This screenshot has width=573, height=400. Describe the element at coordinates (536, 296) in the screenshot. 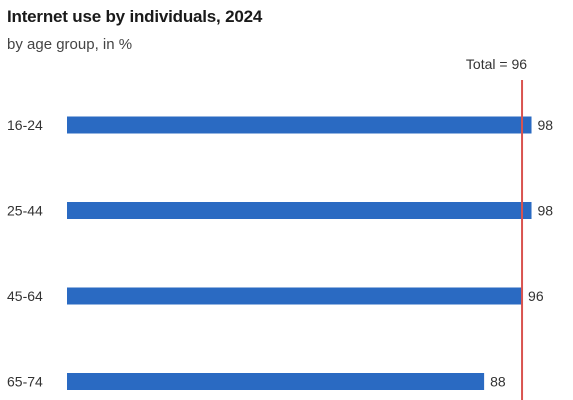

I see `value-label: 96` at that location.